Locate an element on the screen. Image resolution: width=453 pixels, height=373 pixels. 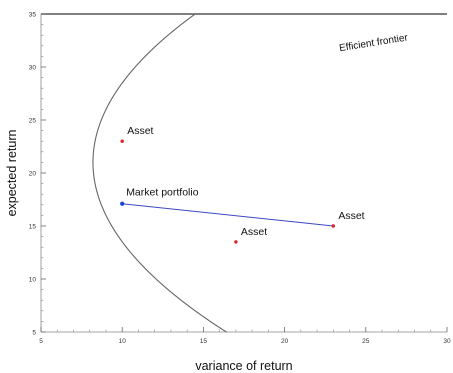
x-axis-title: variance of return is located at coordinates (243, 366).